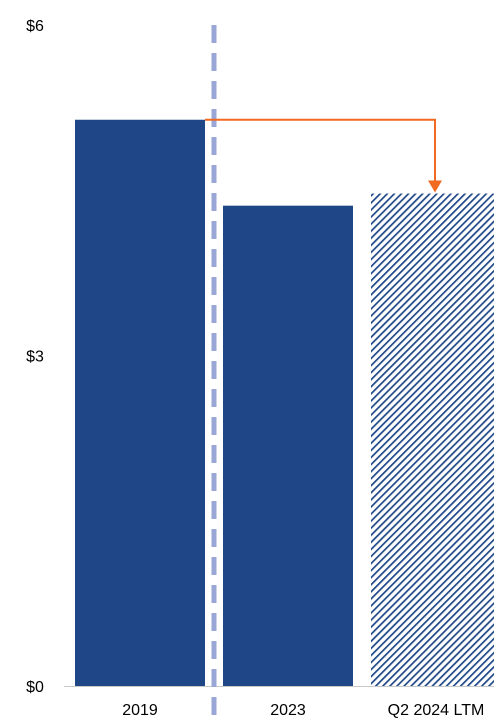  I want to click on y-tick-label: $0, so click(35, 687).